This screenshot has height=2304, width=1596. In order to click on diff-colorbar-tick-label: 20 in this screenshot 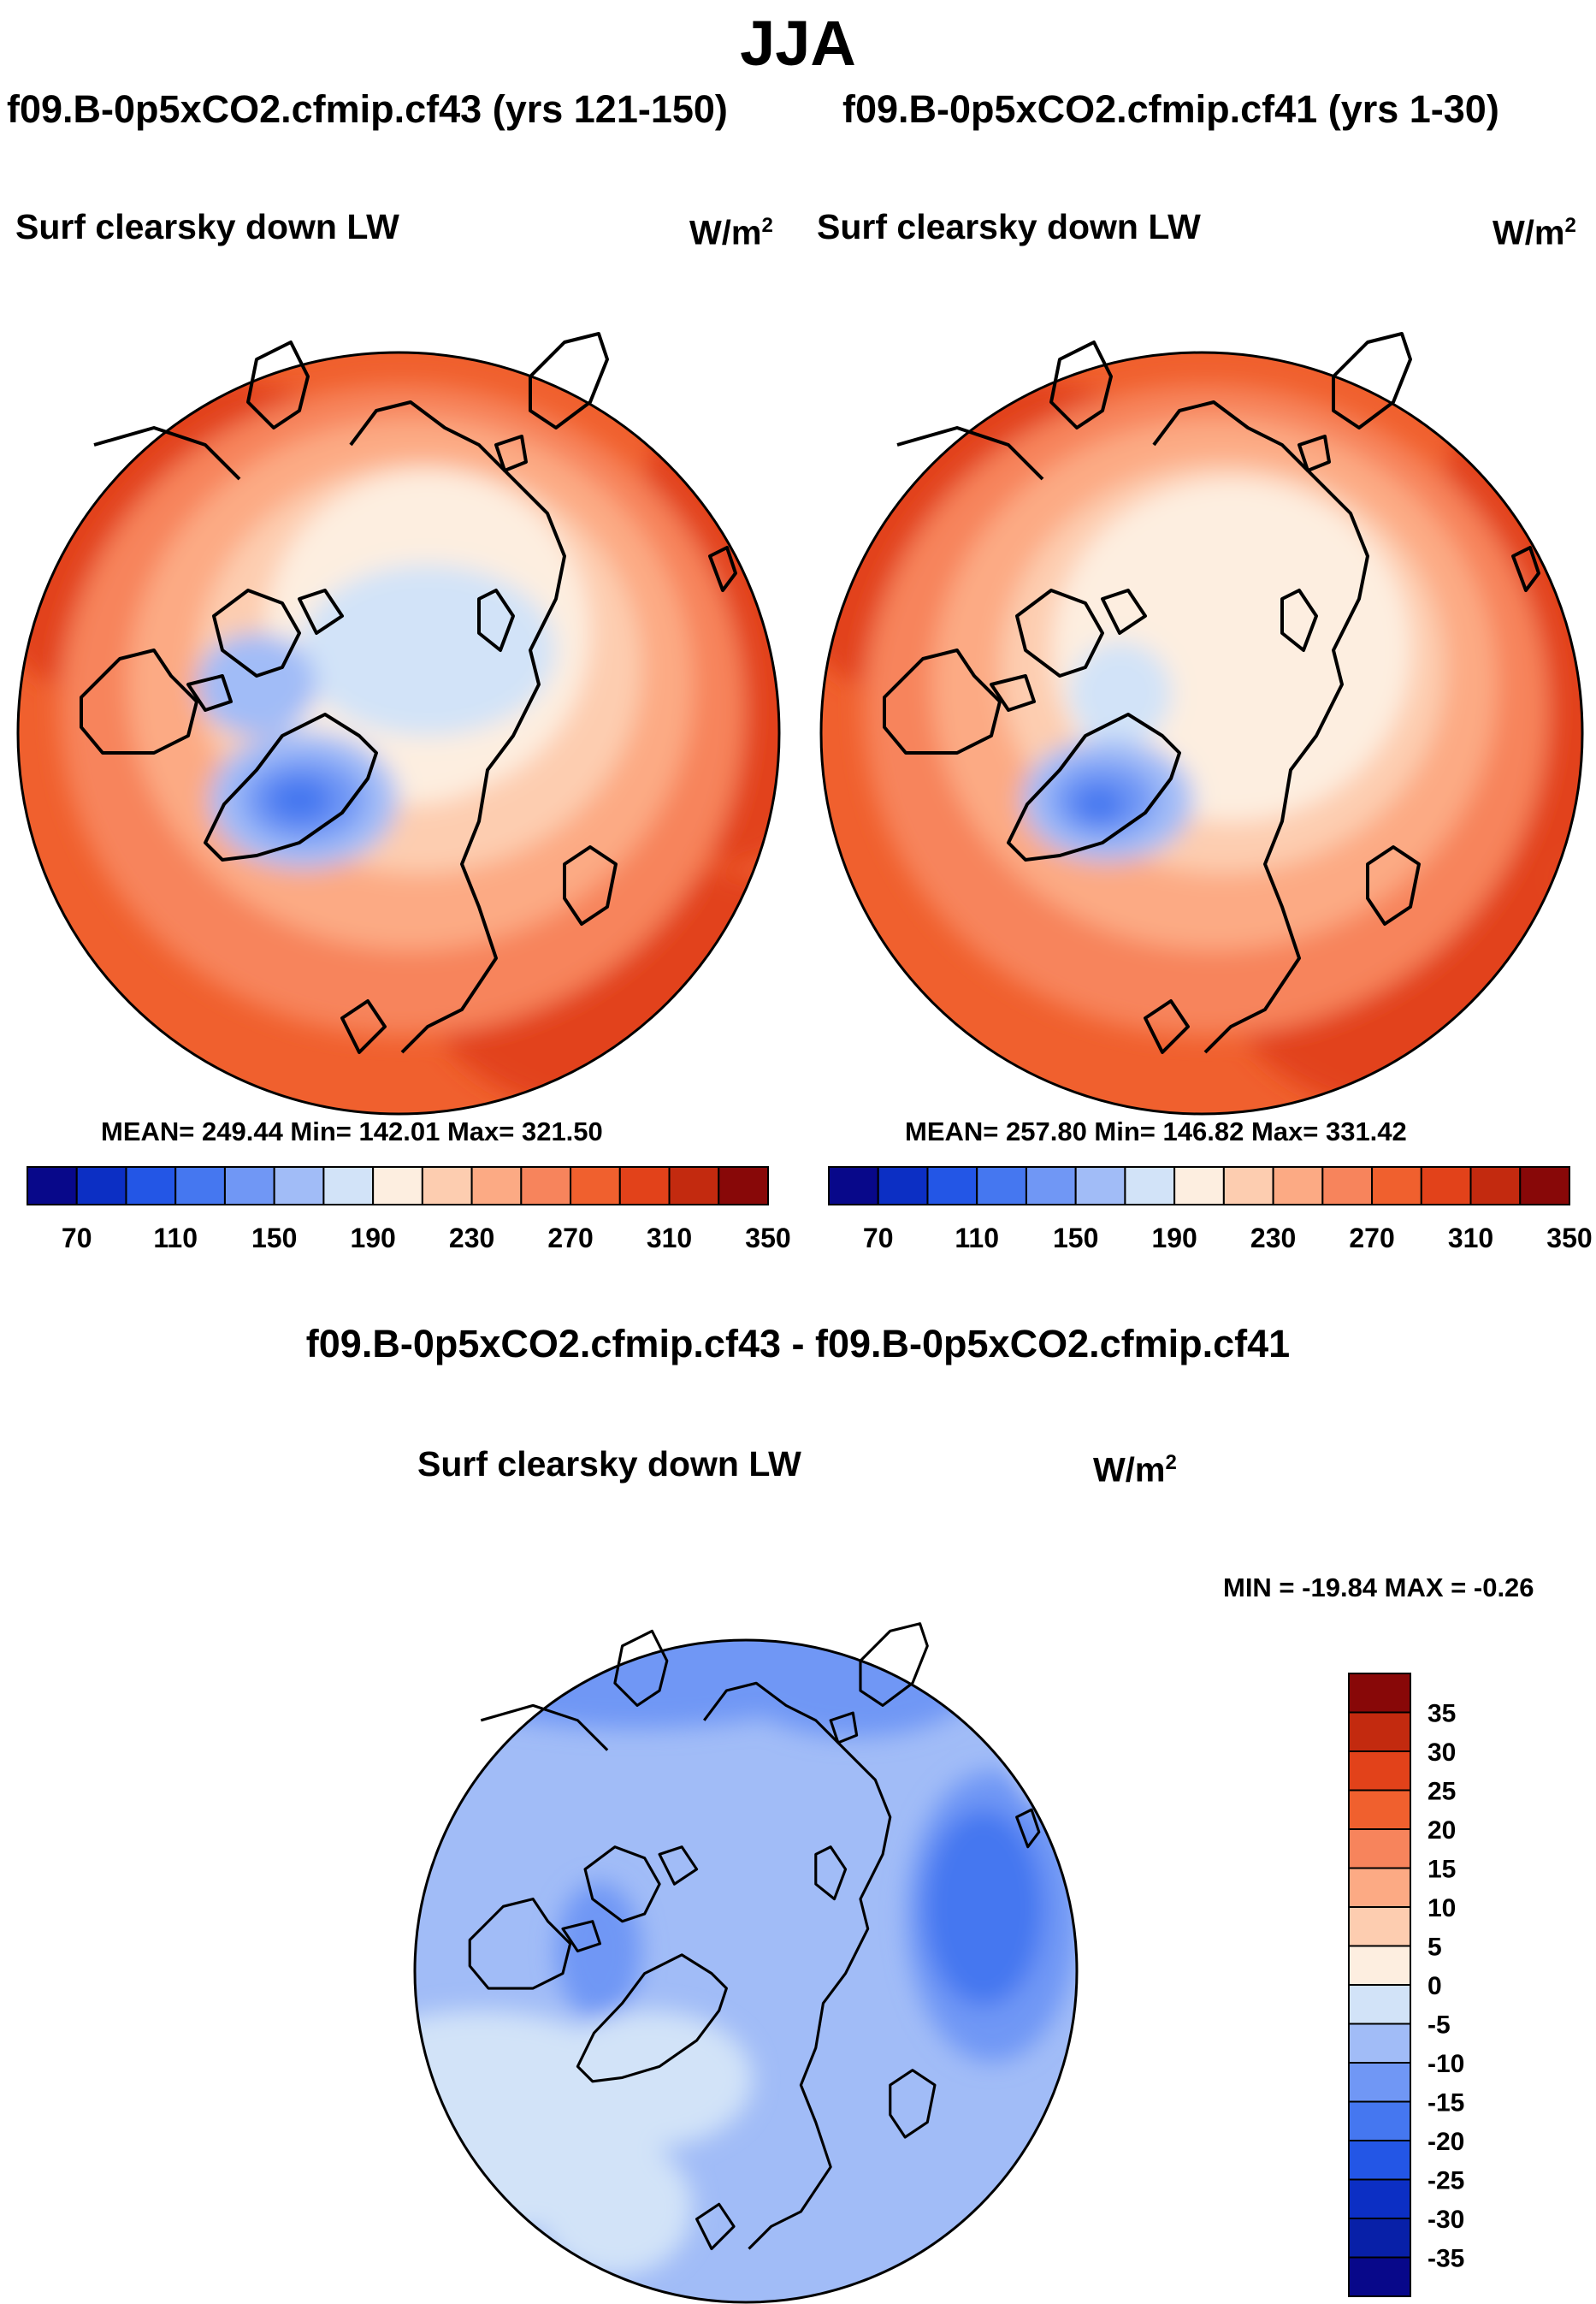, I will do `click(1442, 1830)`.